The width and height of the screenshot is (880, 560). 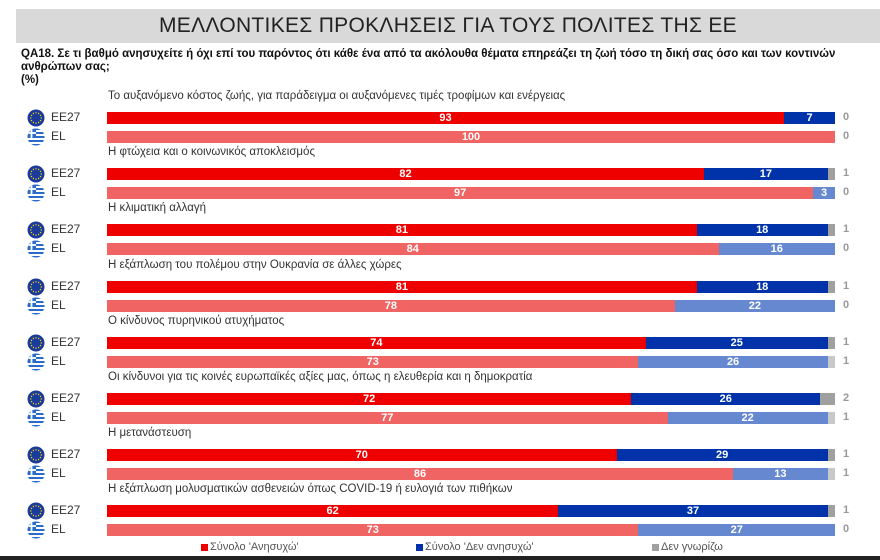 I want to click on segment-not-worried: 37, so click(x=693, y=511).